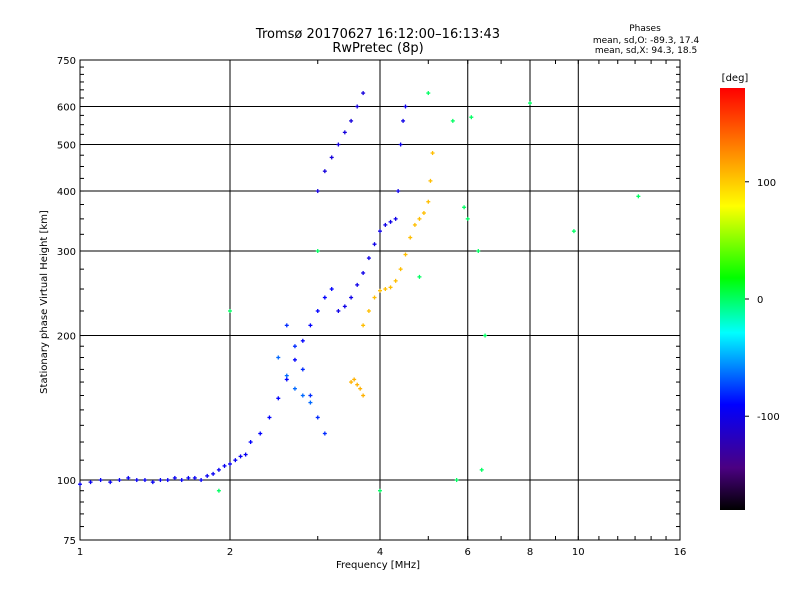 The height and width of the screenshot is (600, 800). I want to click on colorbar-label: [deg], so click(735, 78).